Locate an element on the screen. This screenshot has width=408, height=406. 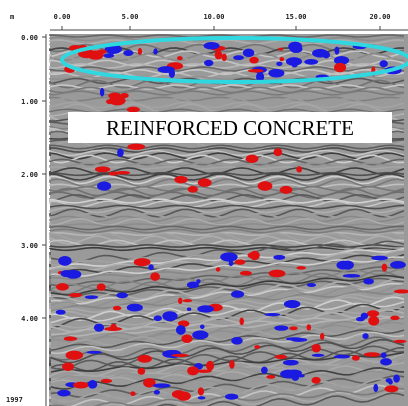
top-tick-label: 5.00 is located at coordinates (130, 17).